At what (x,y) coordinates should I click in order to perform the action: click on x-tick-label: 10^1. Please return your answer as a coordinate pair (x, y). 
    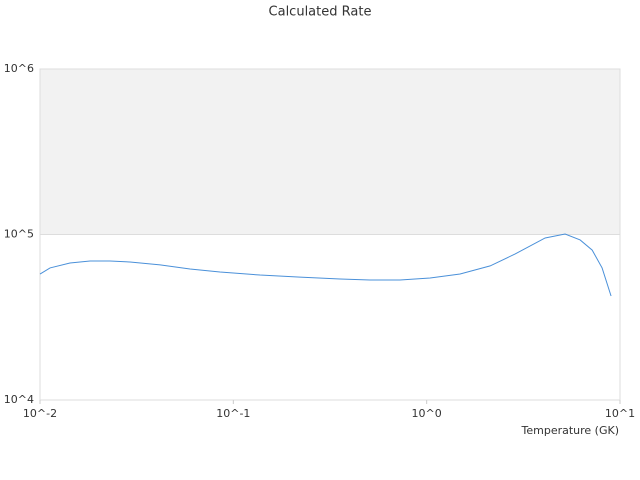
    Looking at the image, I should click on (620, 413).